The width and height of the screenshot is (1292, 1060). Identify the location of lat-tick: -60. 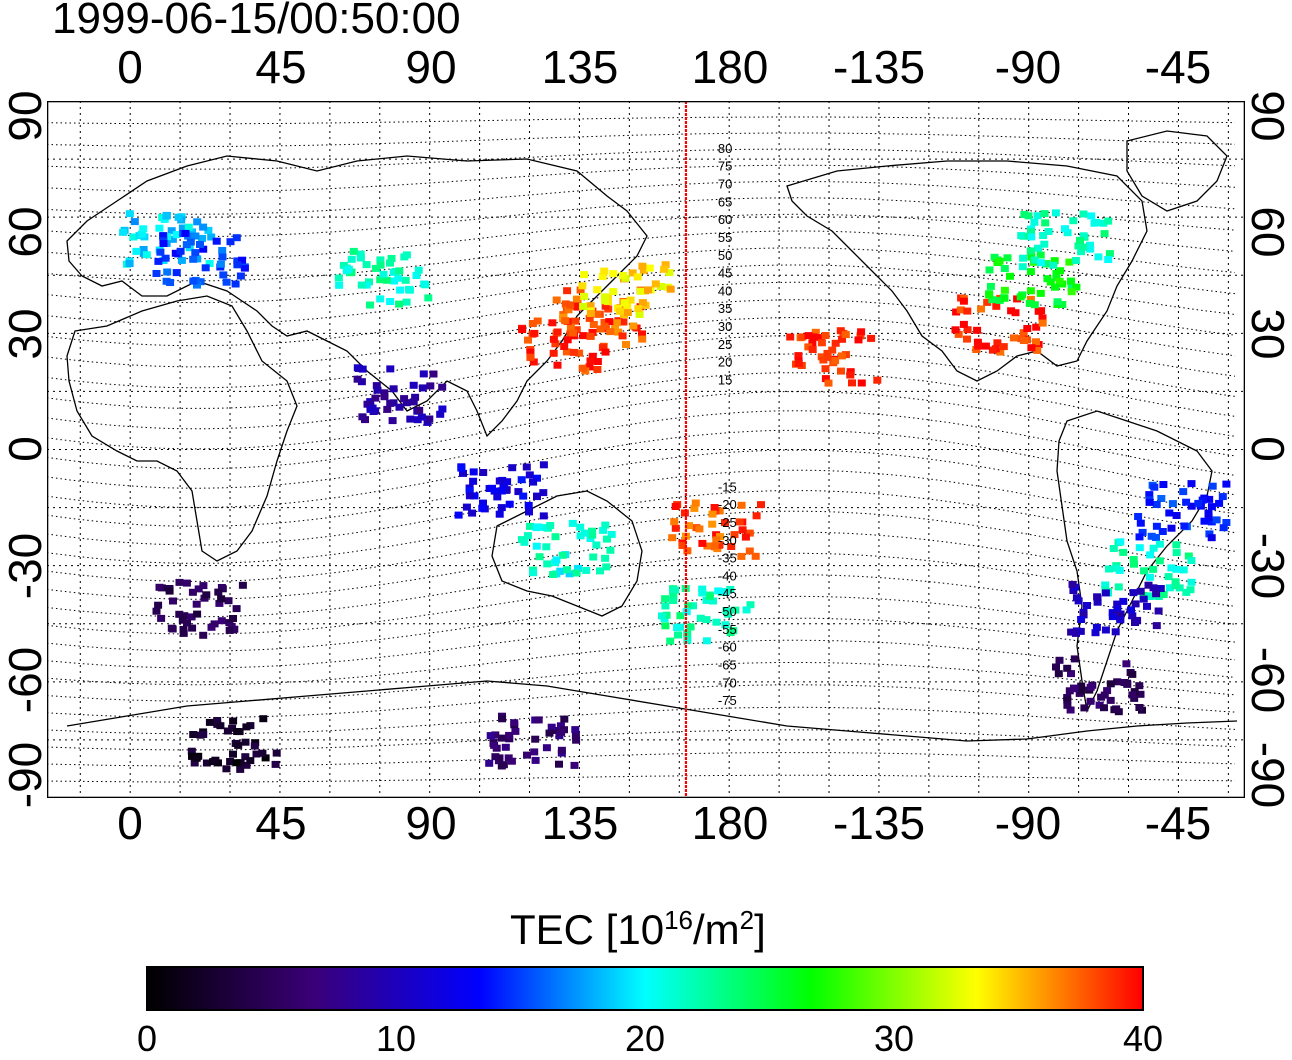
(1267, 680).